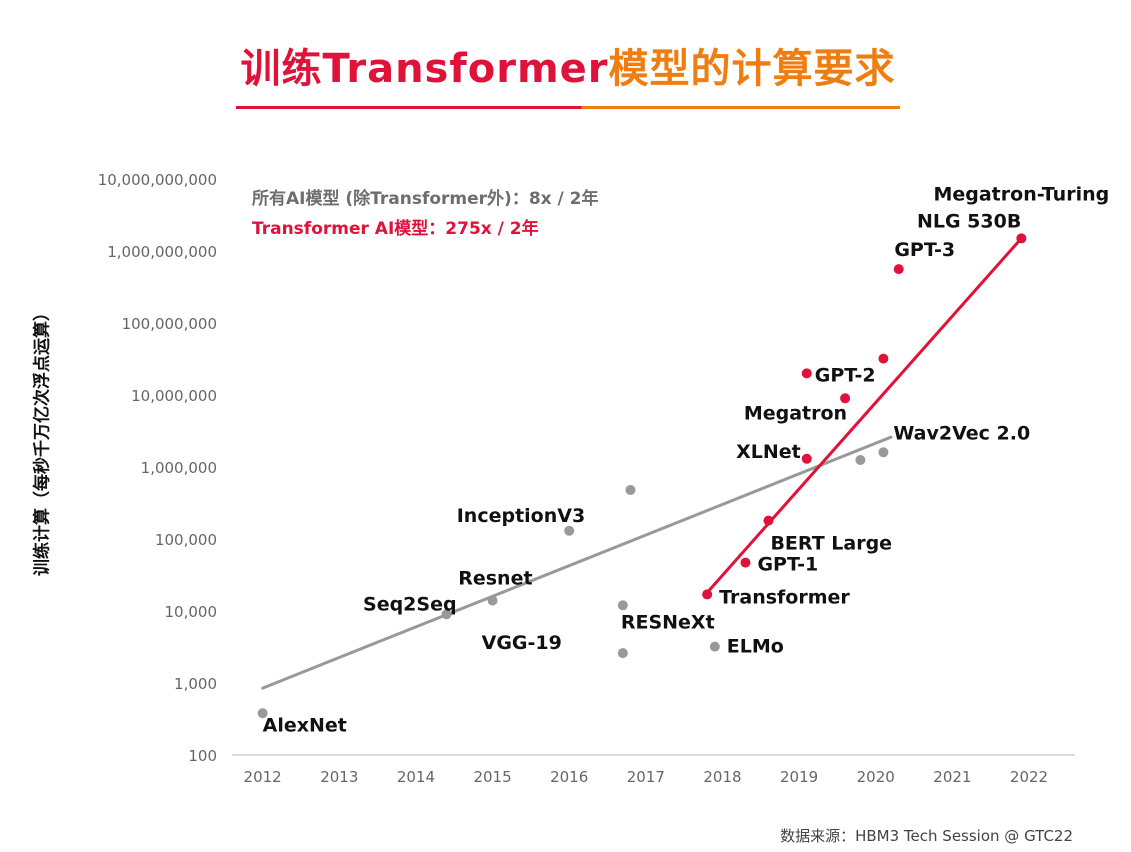 The width and height of the screenshot is (1131, 852). Describe the element at coordinates (495, 578) in the screenshot. I see `data-label: Resnet` at that location.